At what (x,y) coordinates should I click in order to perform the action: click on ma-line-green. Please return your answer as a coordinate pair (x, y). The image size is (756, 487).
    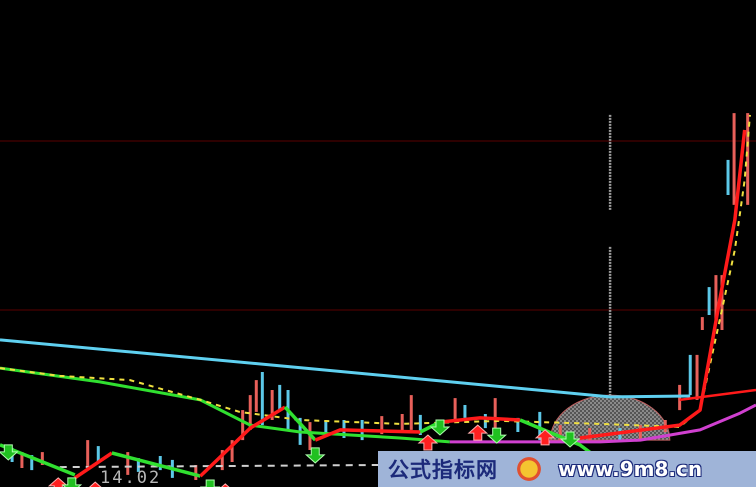
    Looking at the image, I should click on (225, 405).